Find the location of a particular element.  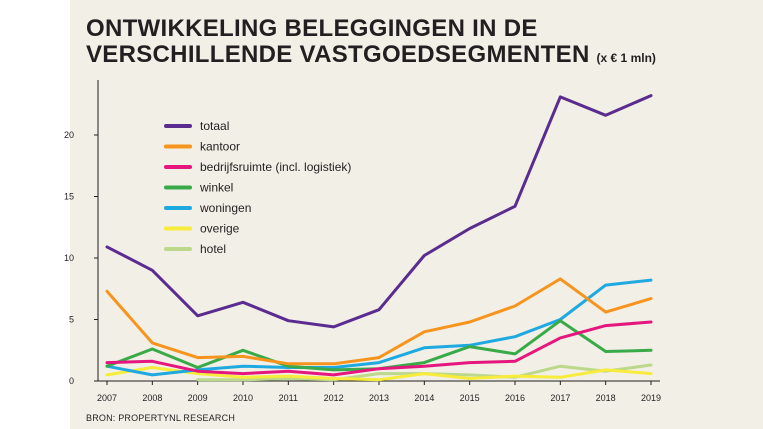

x-tick-label: 2009 is located at coordinates (198, 398).